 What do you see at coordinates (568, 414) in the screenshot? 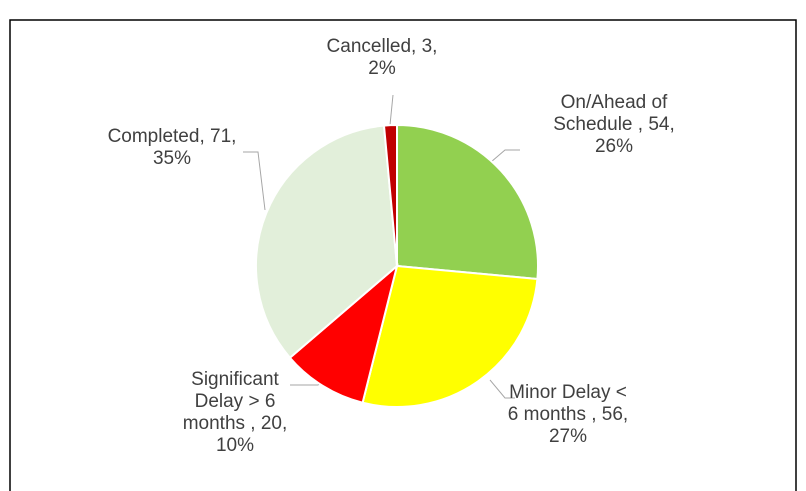
I see `data-label: Minor Delay <6 months , 56, 27%` at bounding box center [568, 414].